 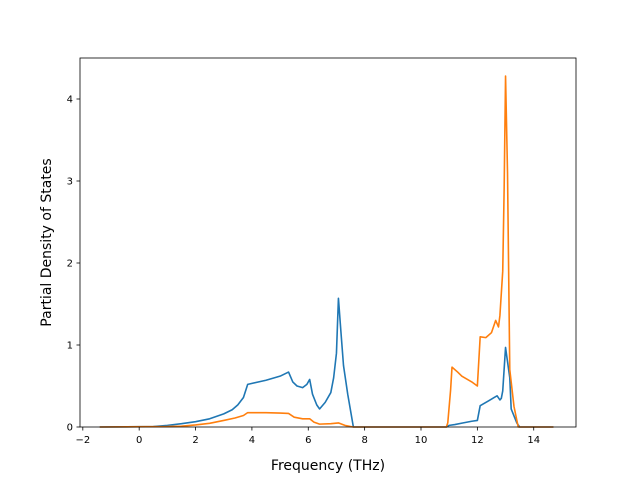 What do you see at coordinates (70, 264) in the screenshot?
I see `y-tick-label: 2` at bounding box center [70, 264].